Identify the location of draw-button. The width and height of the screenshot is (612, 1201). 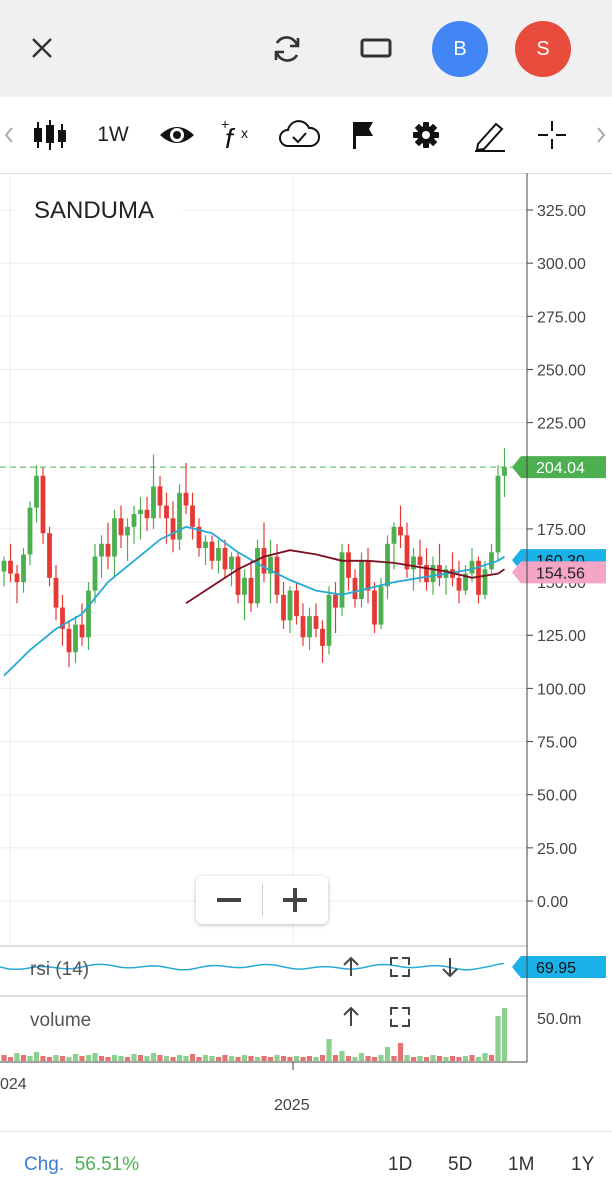
(490, 135).